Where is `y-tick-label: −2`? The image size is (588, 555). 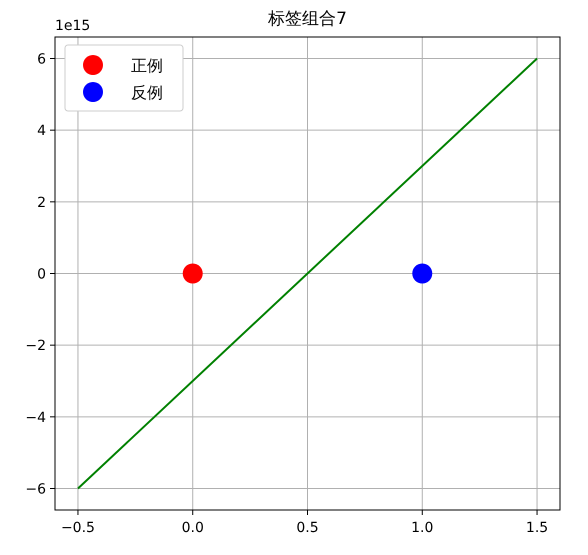
y-tick-label: −2 is located at coordinates (35, 346).